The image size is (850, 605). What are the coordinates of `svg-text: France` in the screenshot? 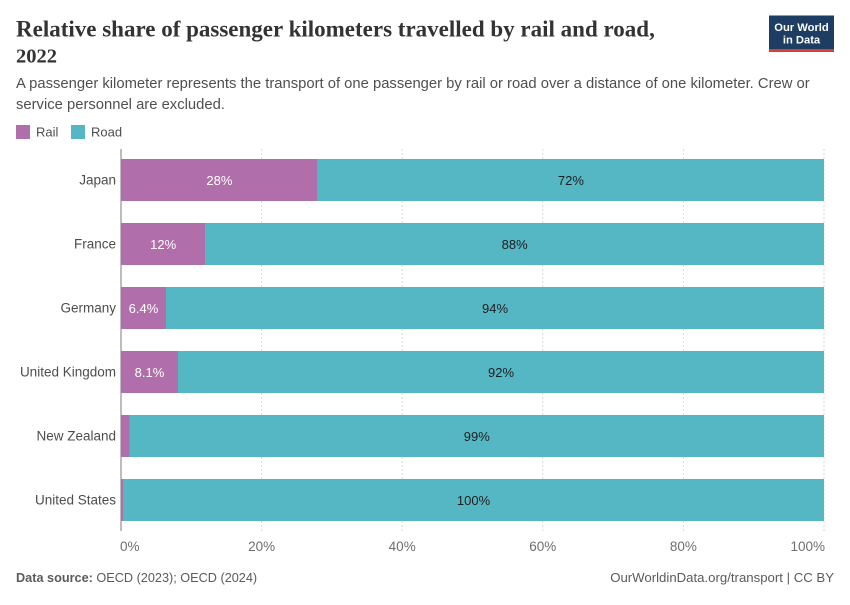 It's located at (95, 244).